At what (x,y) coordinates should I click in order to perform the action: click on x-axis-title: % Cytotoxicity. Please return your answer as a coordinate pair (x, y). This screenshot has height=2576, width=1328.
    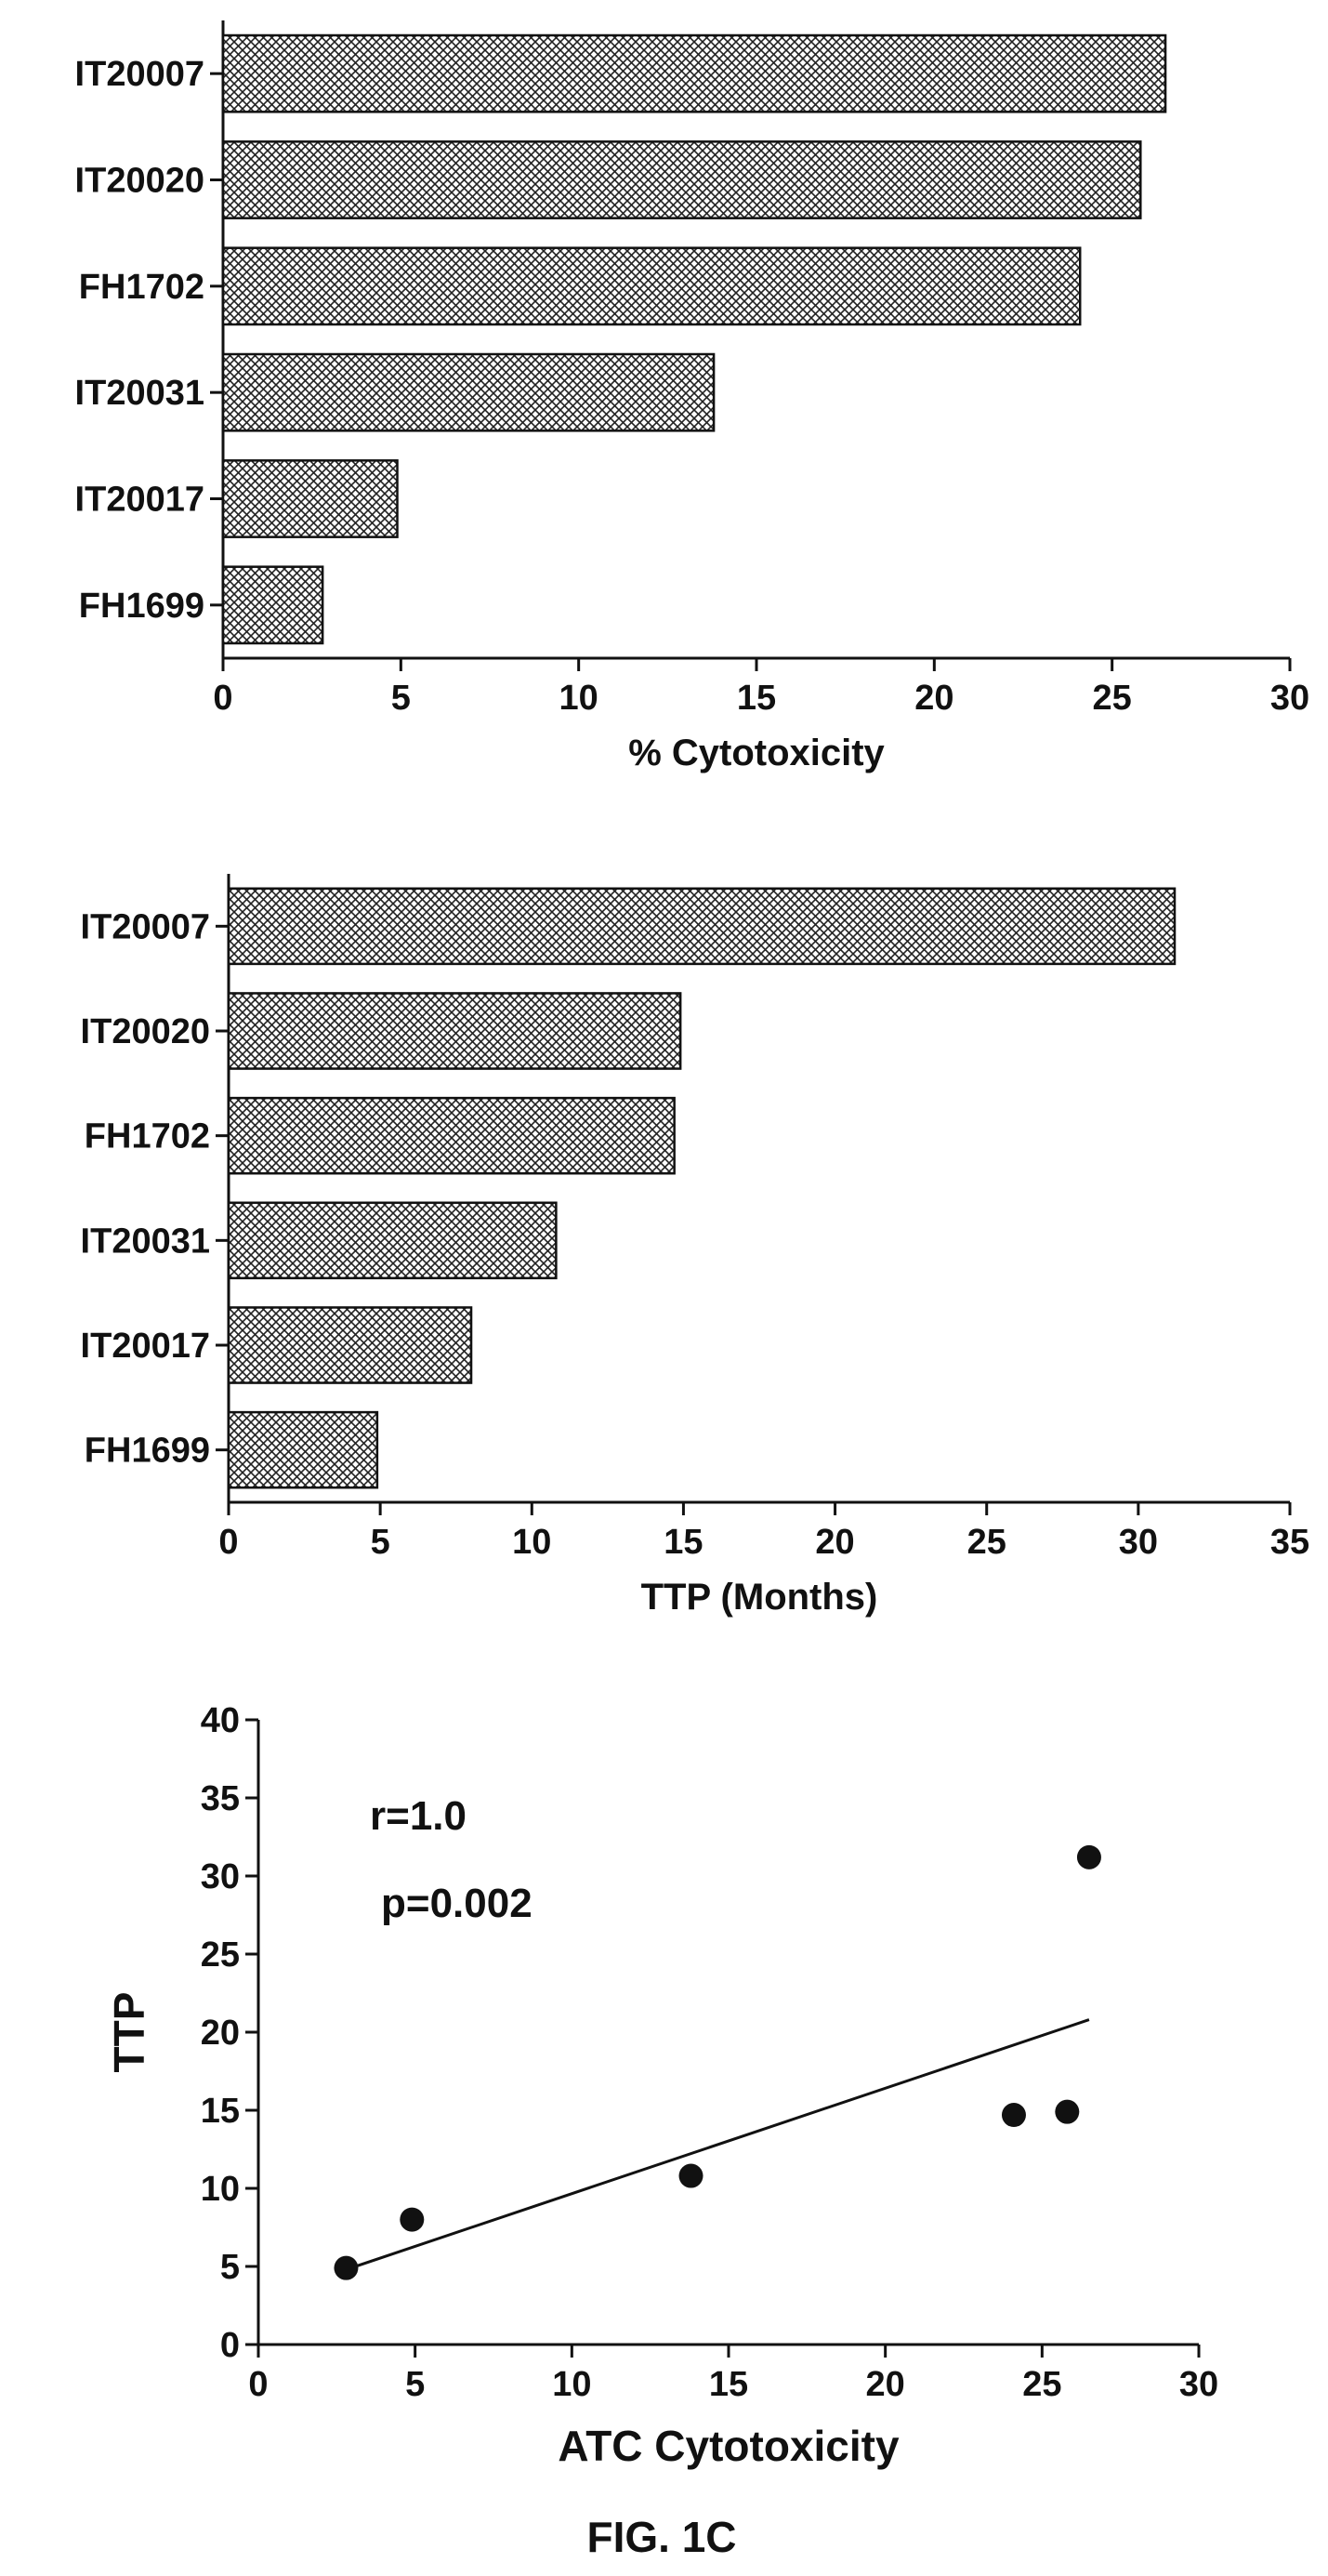
    Looking at the image, I should click on (756, 753).